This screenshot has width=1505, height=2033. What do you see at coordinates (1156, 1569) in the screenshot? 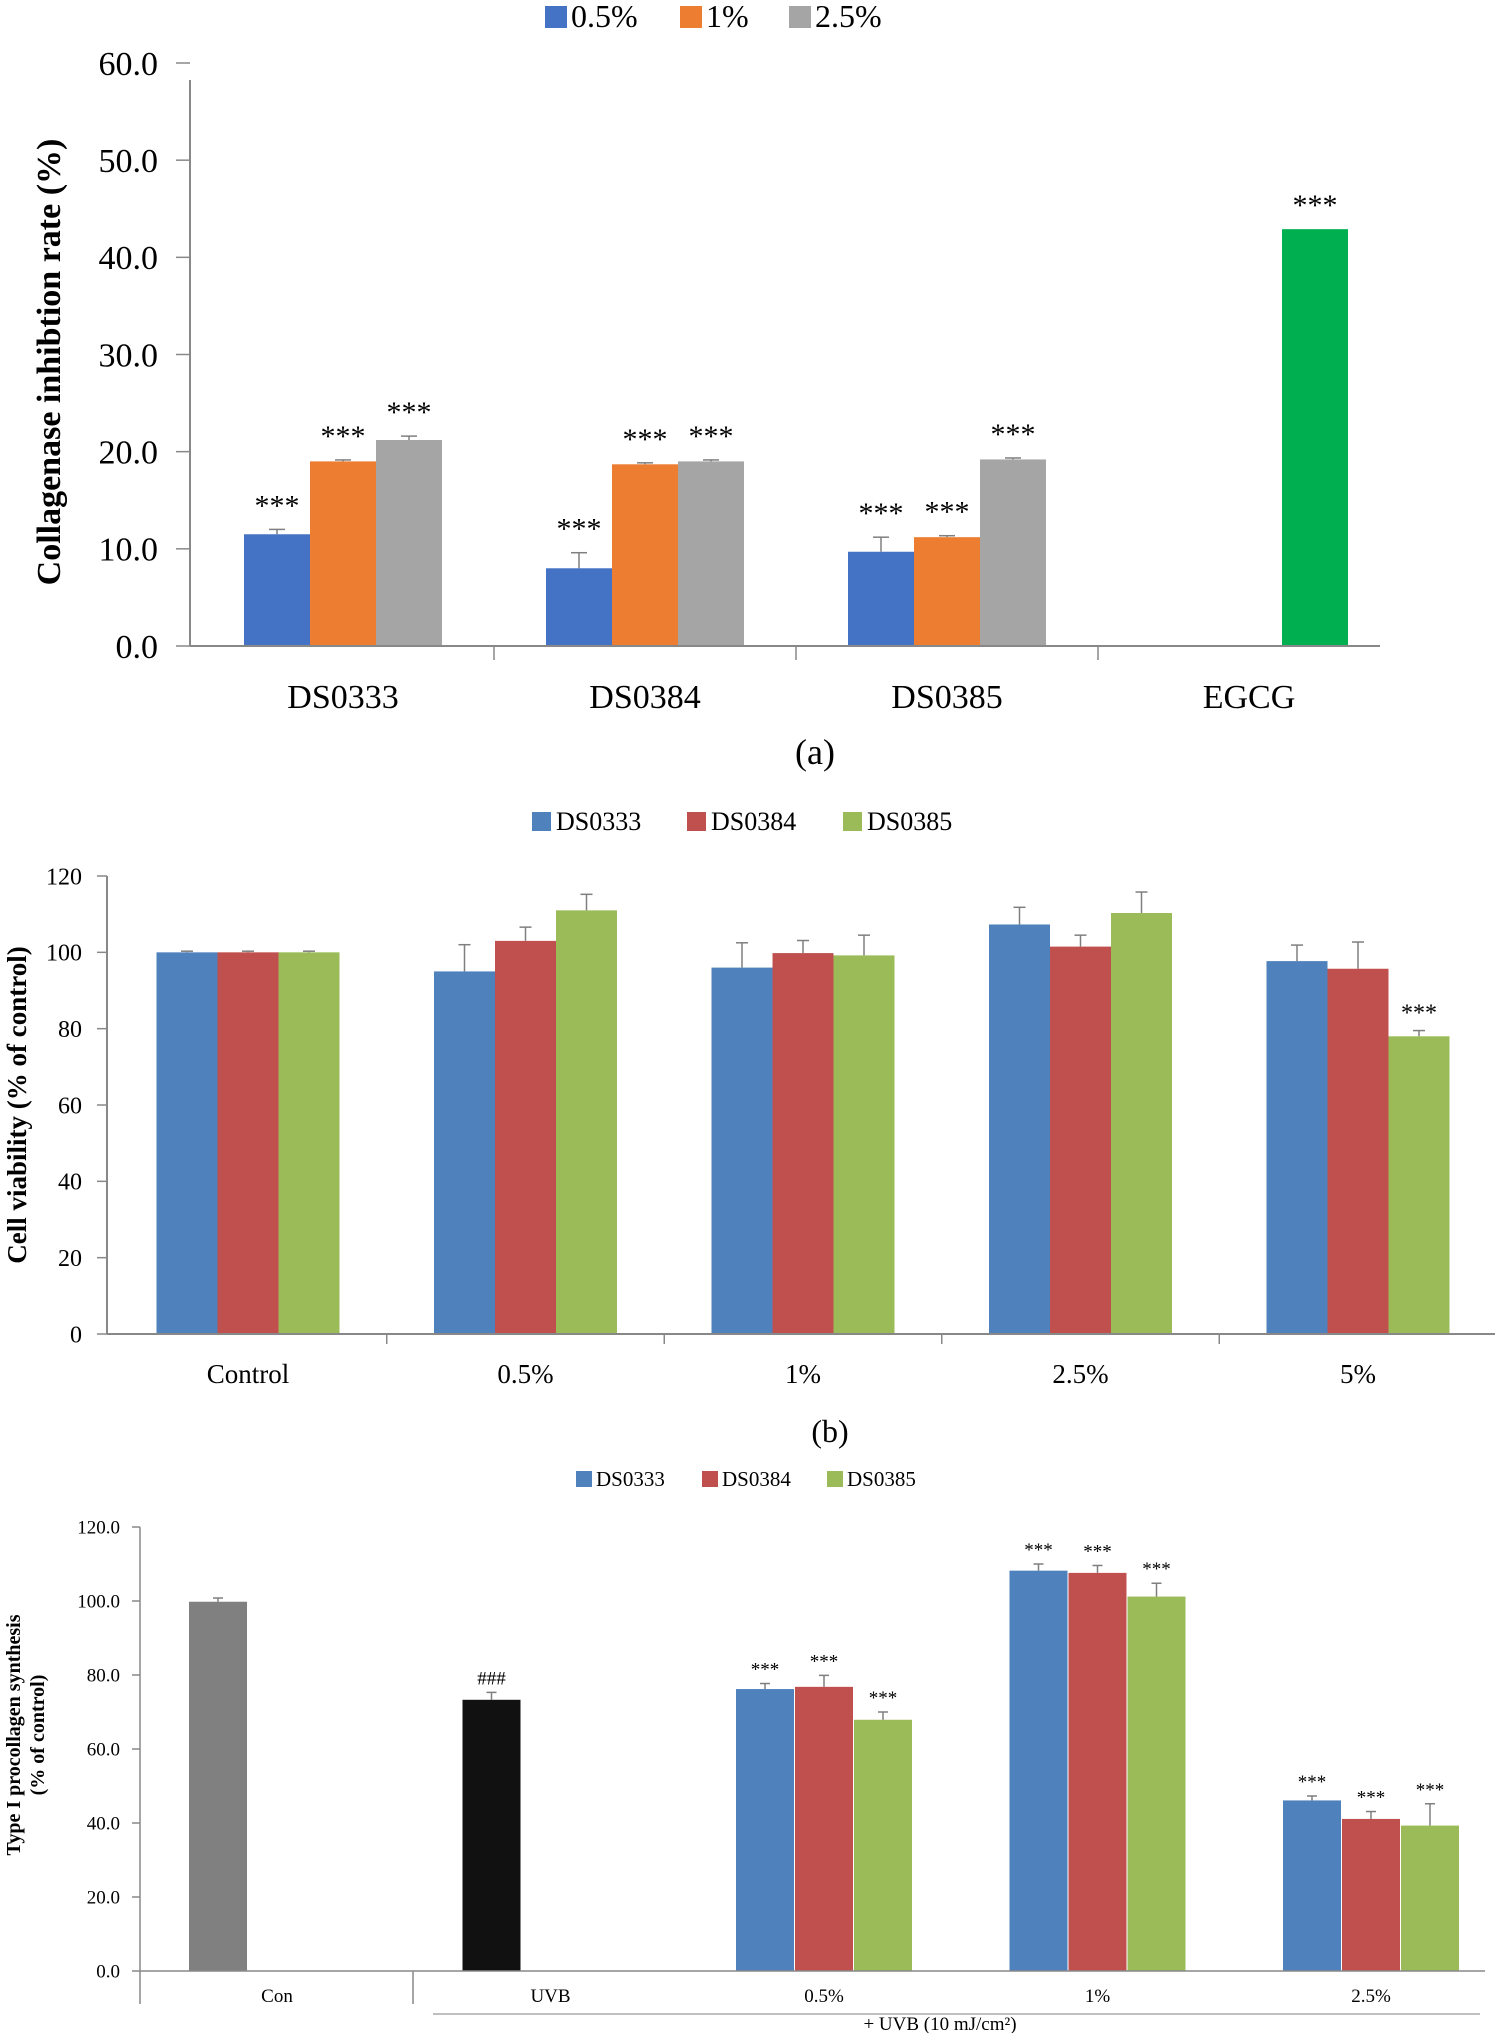
I see `significance-label-1pct-ds0385: ***` at bounding box center [1156, 1569].